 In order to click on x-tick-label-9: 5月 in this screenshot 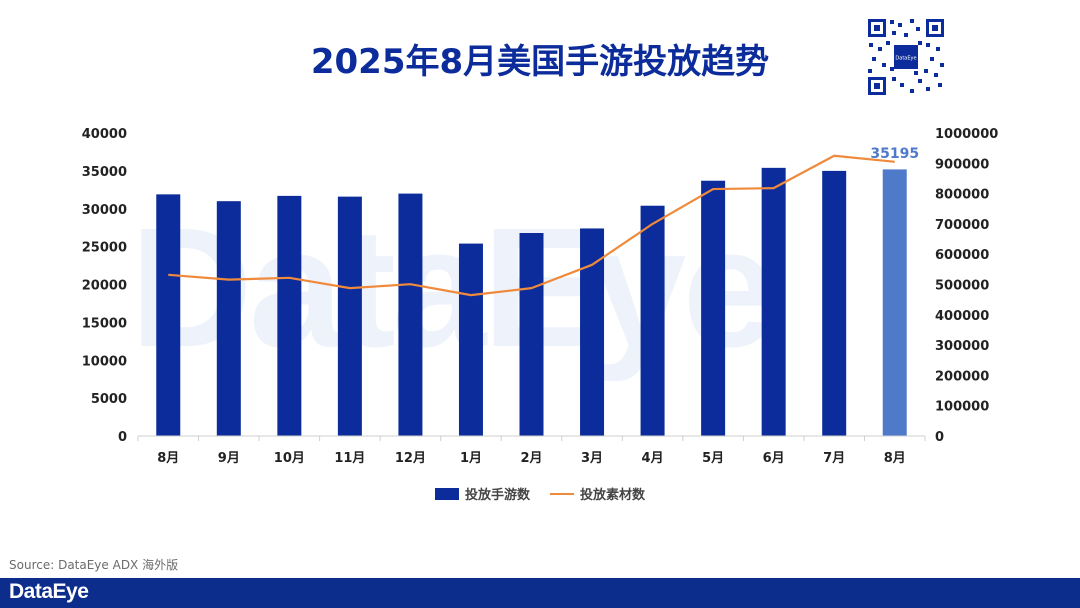, I will do `click(713, 458)`.